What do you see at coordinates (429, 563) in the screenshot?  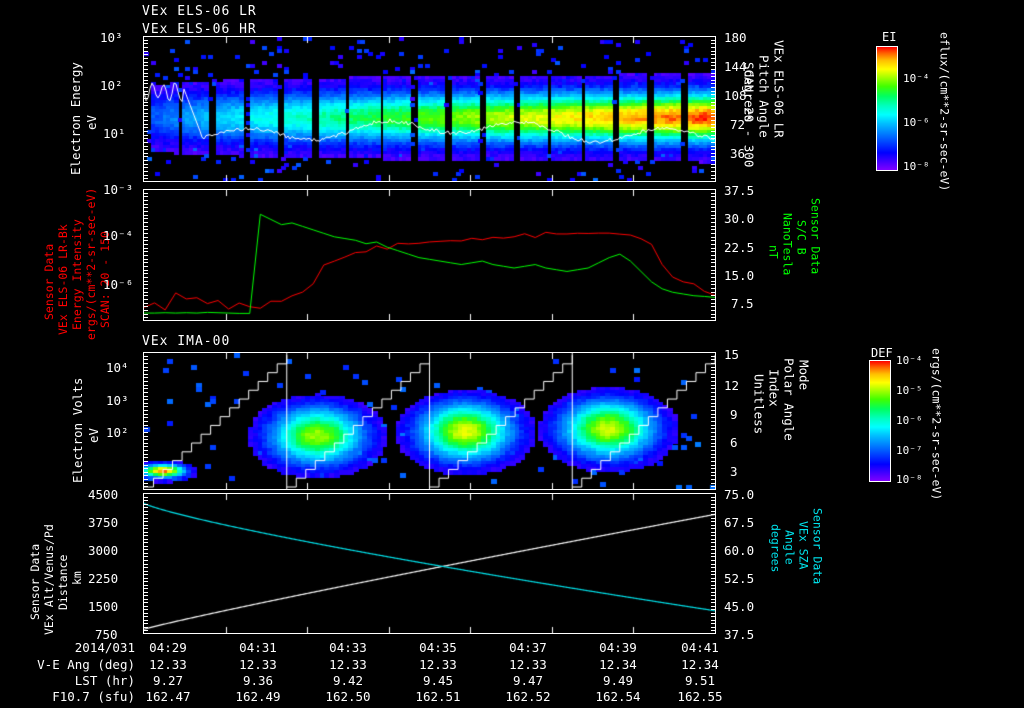 I see `panel4-plot-area` at bounding box center [429, 563].